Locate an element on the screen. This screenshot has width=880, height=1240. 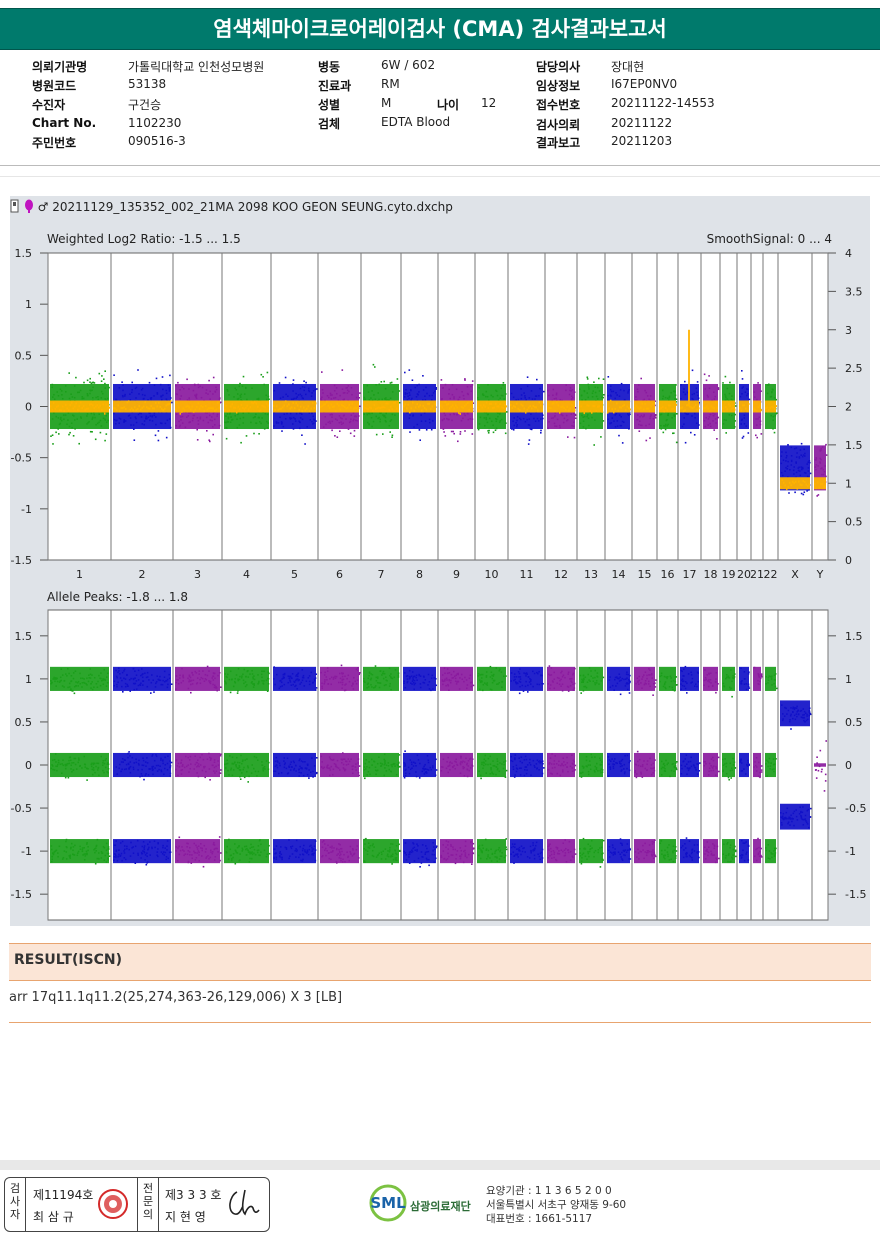
x-tick-label: 10 is located at coordinates (492, 574).